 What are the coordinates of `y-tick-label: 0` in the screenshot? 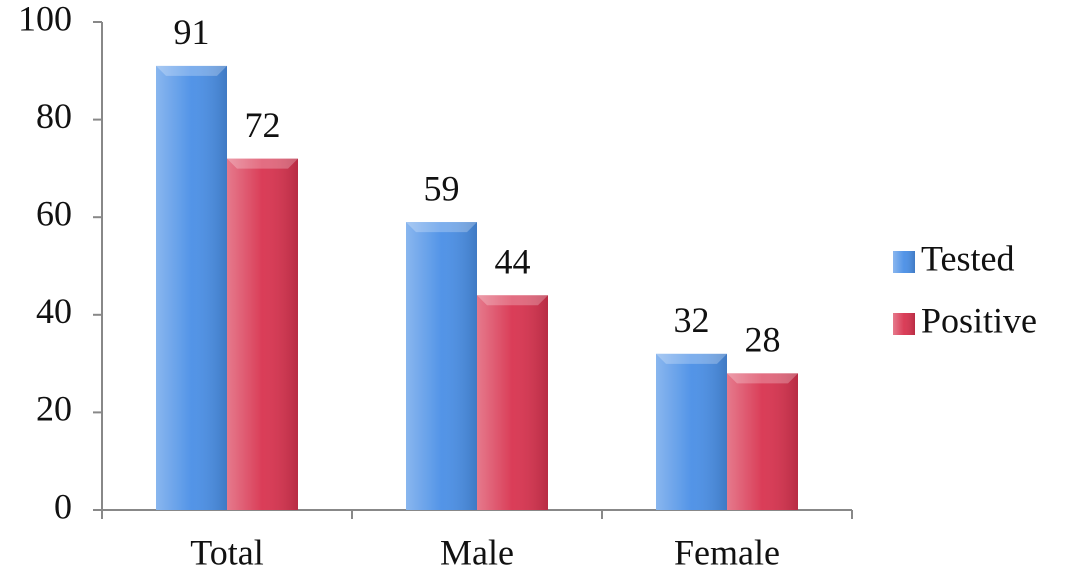 It's located at (63, 506).